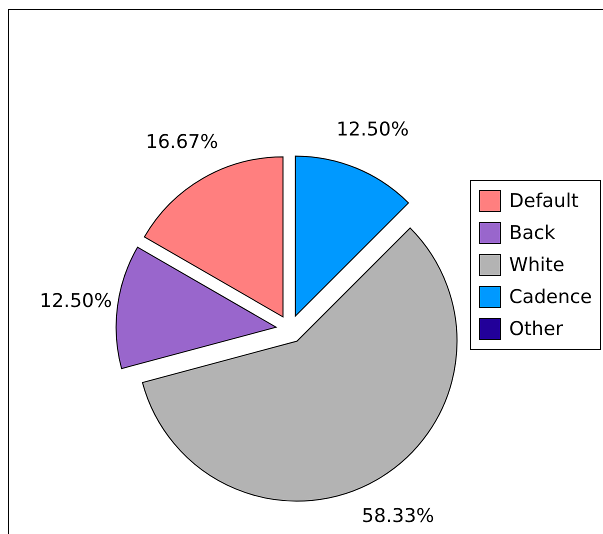  Describe the element at coordinates (550, 297) in the screenshot. I see `legend-label: Cadence` at that location.